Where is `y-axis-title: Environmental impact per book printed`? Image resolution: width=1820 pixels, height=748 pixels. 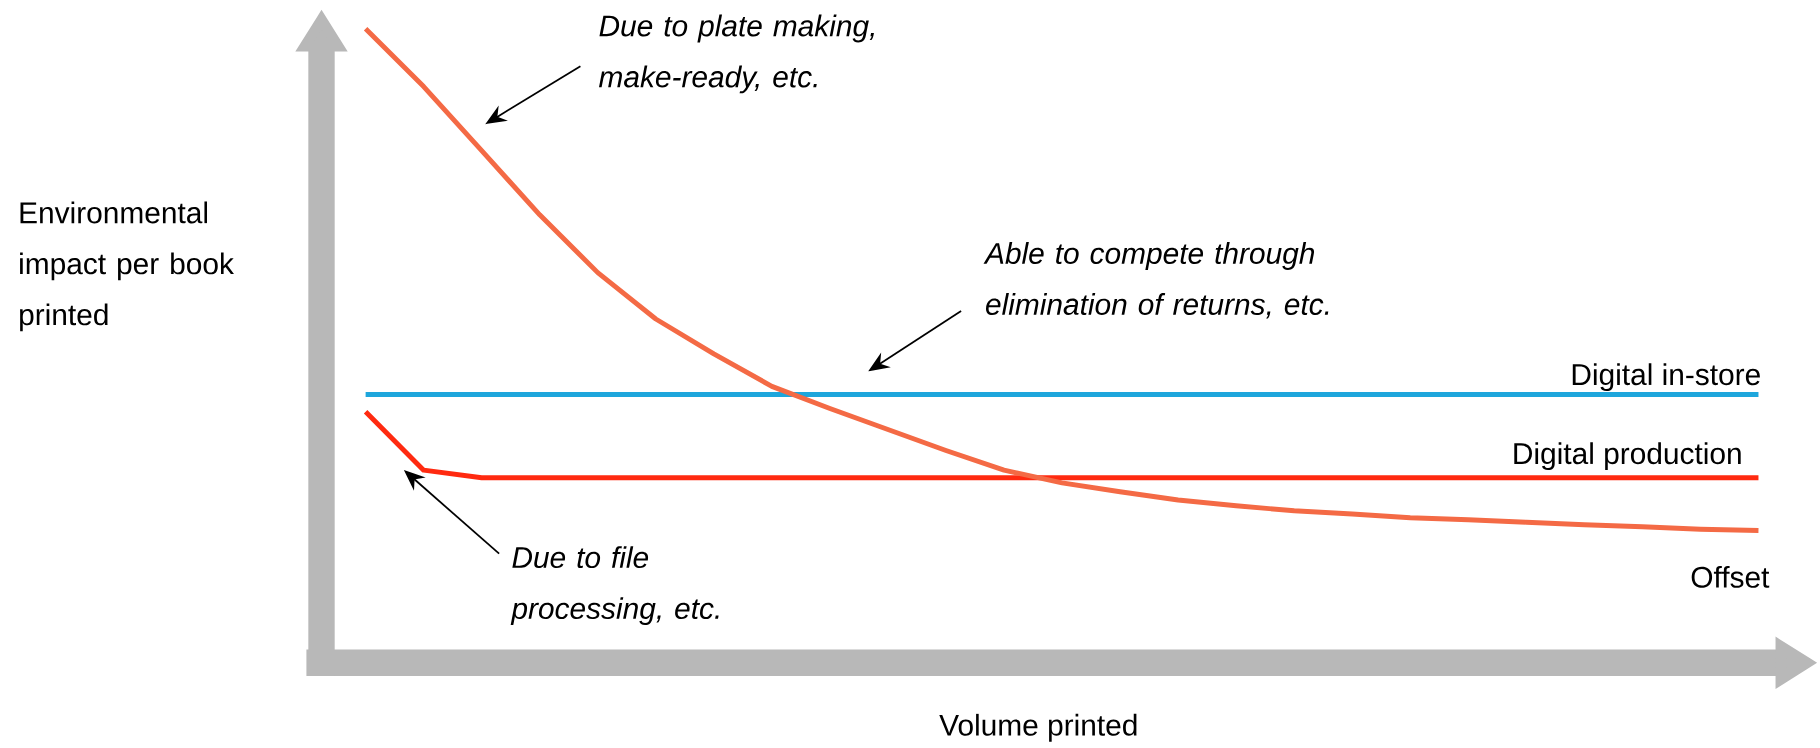
y-axis-title: Environmental impact per book printed is located at coordinates (127, 266).